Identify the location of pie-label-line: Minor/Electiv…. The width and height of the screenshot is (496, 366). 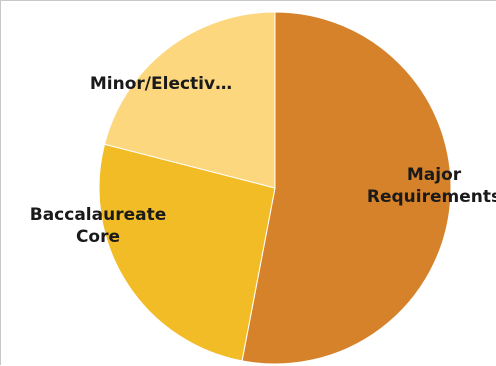
(161, 84).